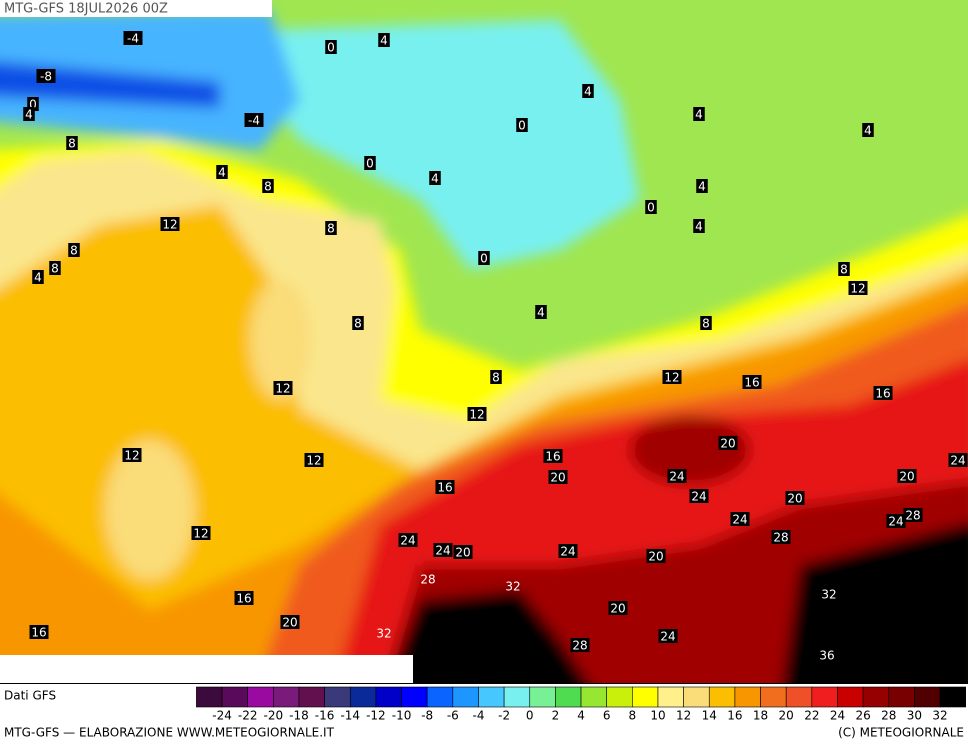  Describe the element at coordinates (901, 733) in the screenshot. I see `footer-right: (C) METEOGIORNALE` at that location.